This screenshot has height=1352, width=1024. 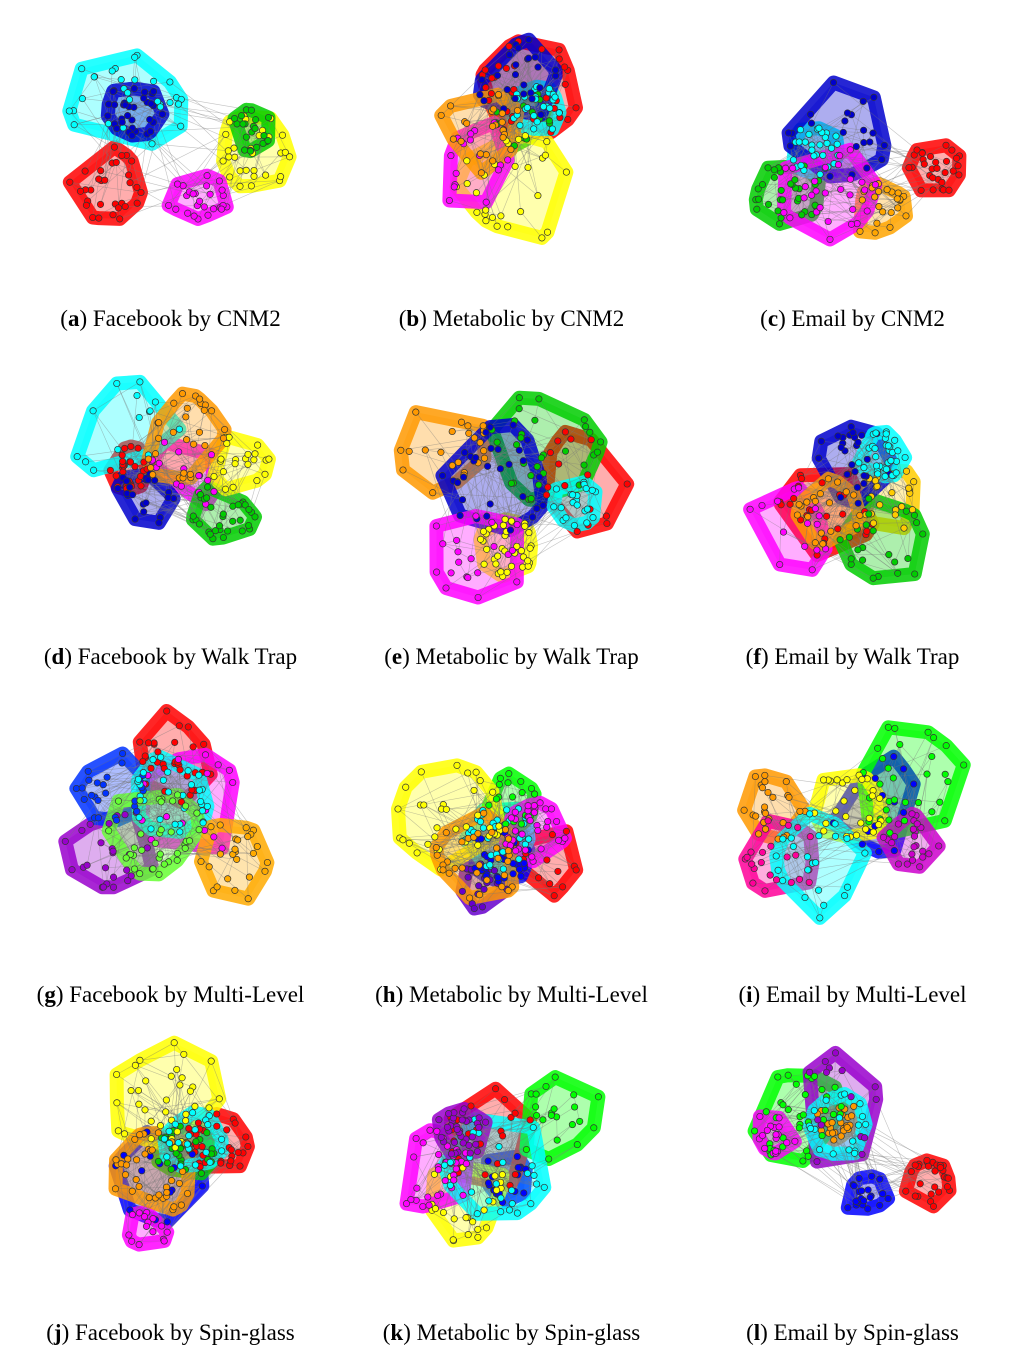 What do you see at coordinates (389, 994) in the screenshot?
I see `caption-letter-h: h` at bounding box center [389, 994].